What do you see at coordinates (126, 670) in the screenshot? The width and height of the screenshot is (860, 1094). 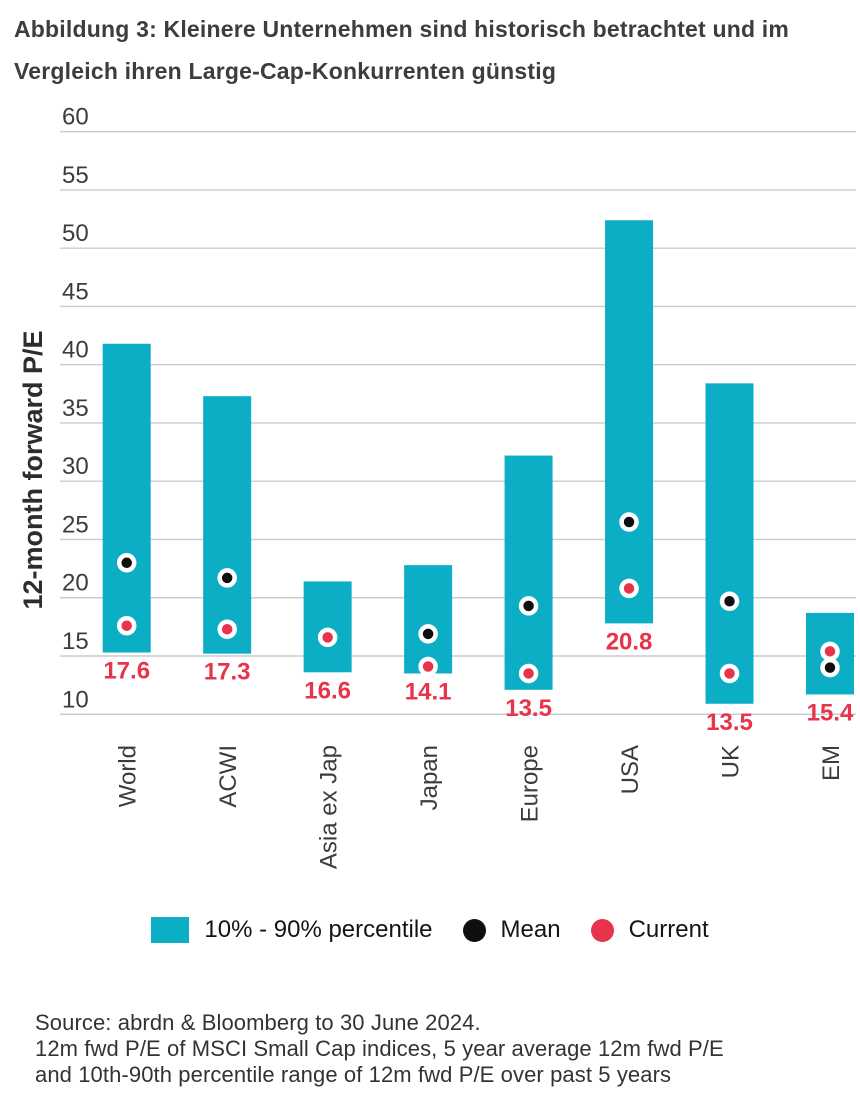 I see `current-value-label: 17.6` at bounding box center [126, 670].